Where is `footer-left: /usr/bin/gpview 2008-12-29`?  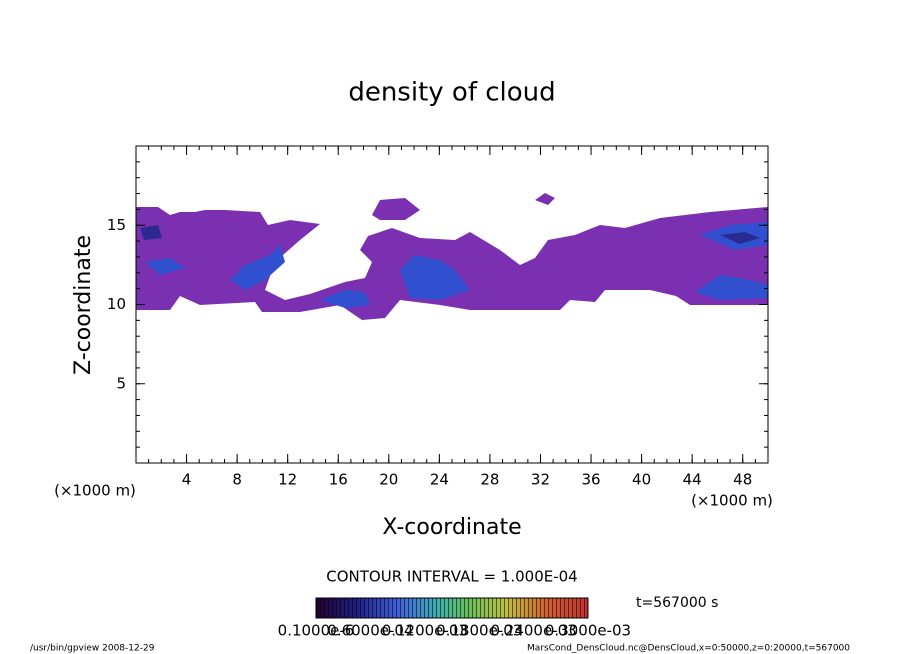
footer-left: /usr/bin/gpview 2008-12-29 is located at coordinates (92, 649).